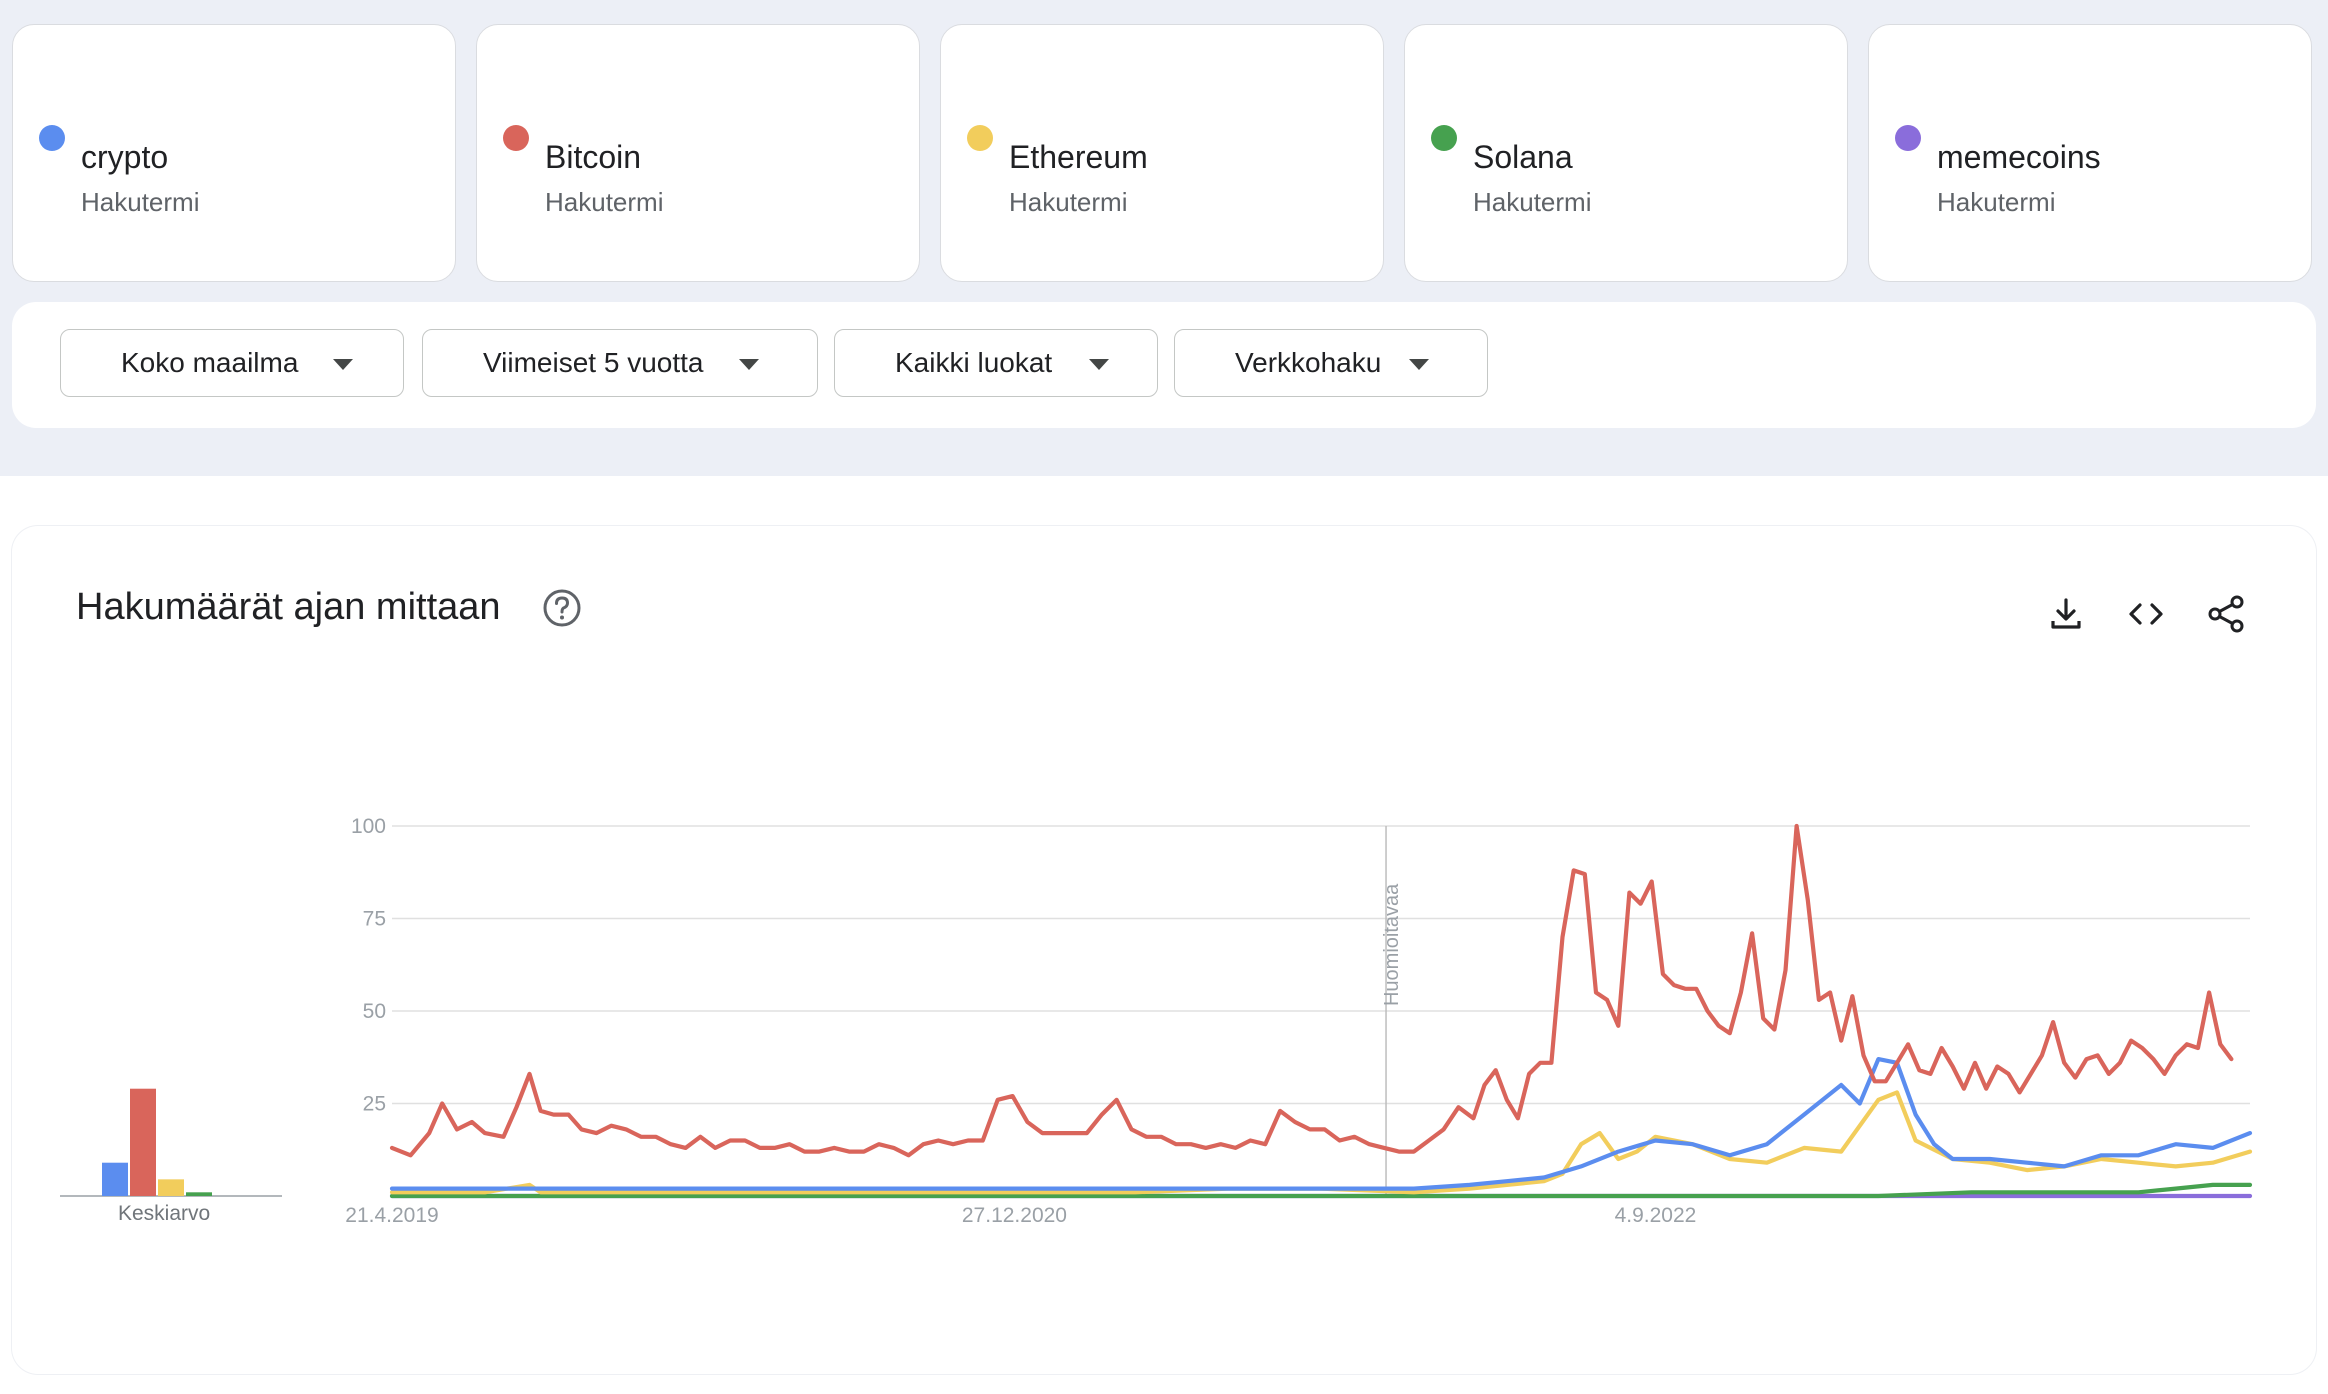 The height and width of the screenshot is (1394, 2328). I want to click on x-tick-label: 4.9.2022, so click(1656, 1215).